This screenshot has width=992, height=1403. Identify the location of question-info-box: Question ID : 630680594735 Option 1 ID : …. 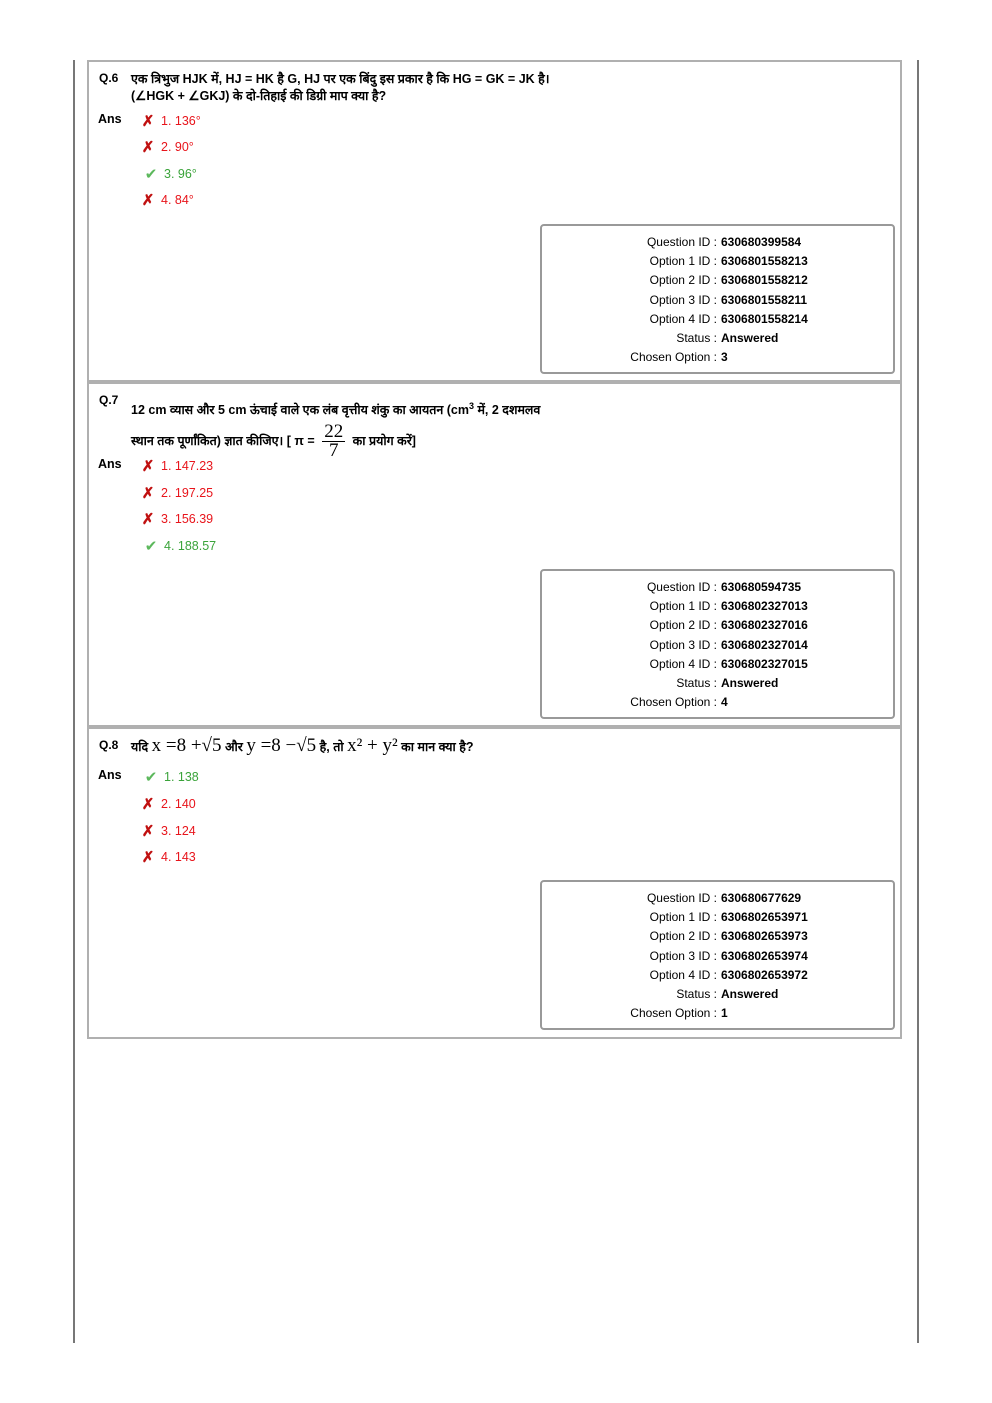
(717, 644).